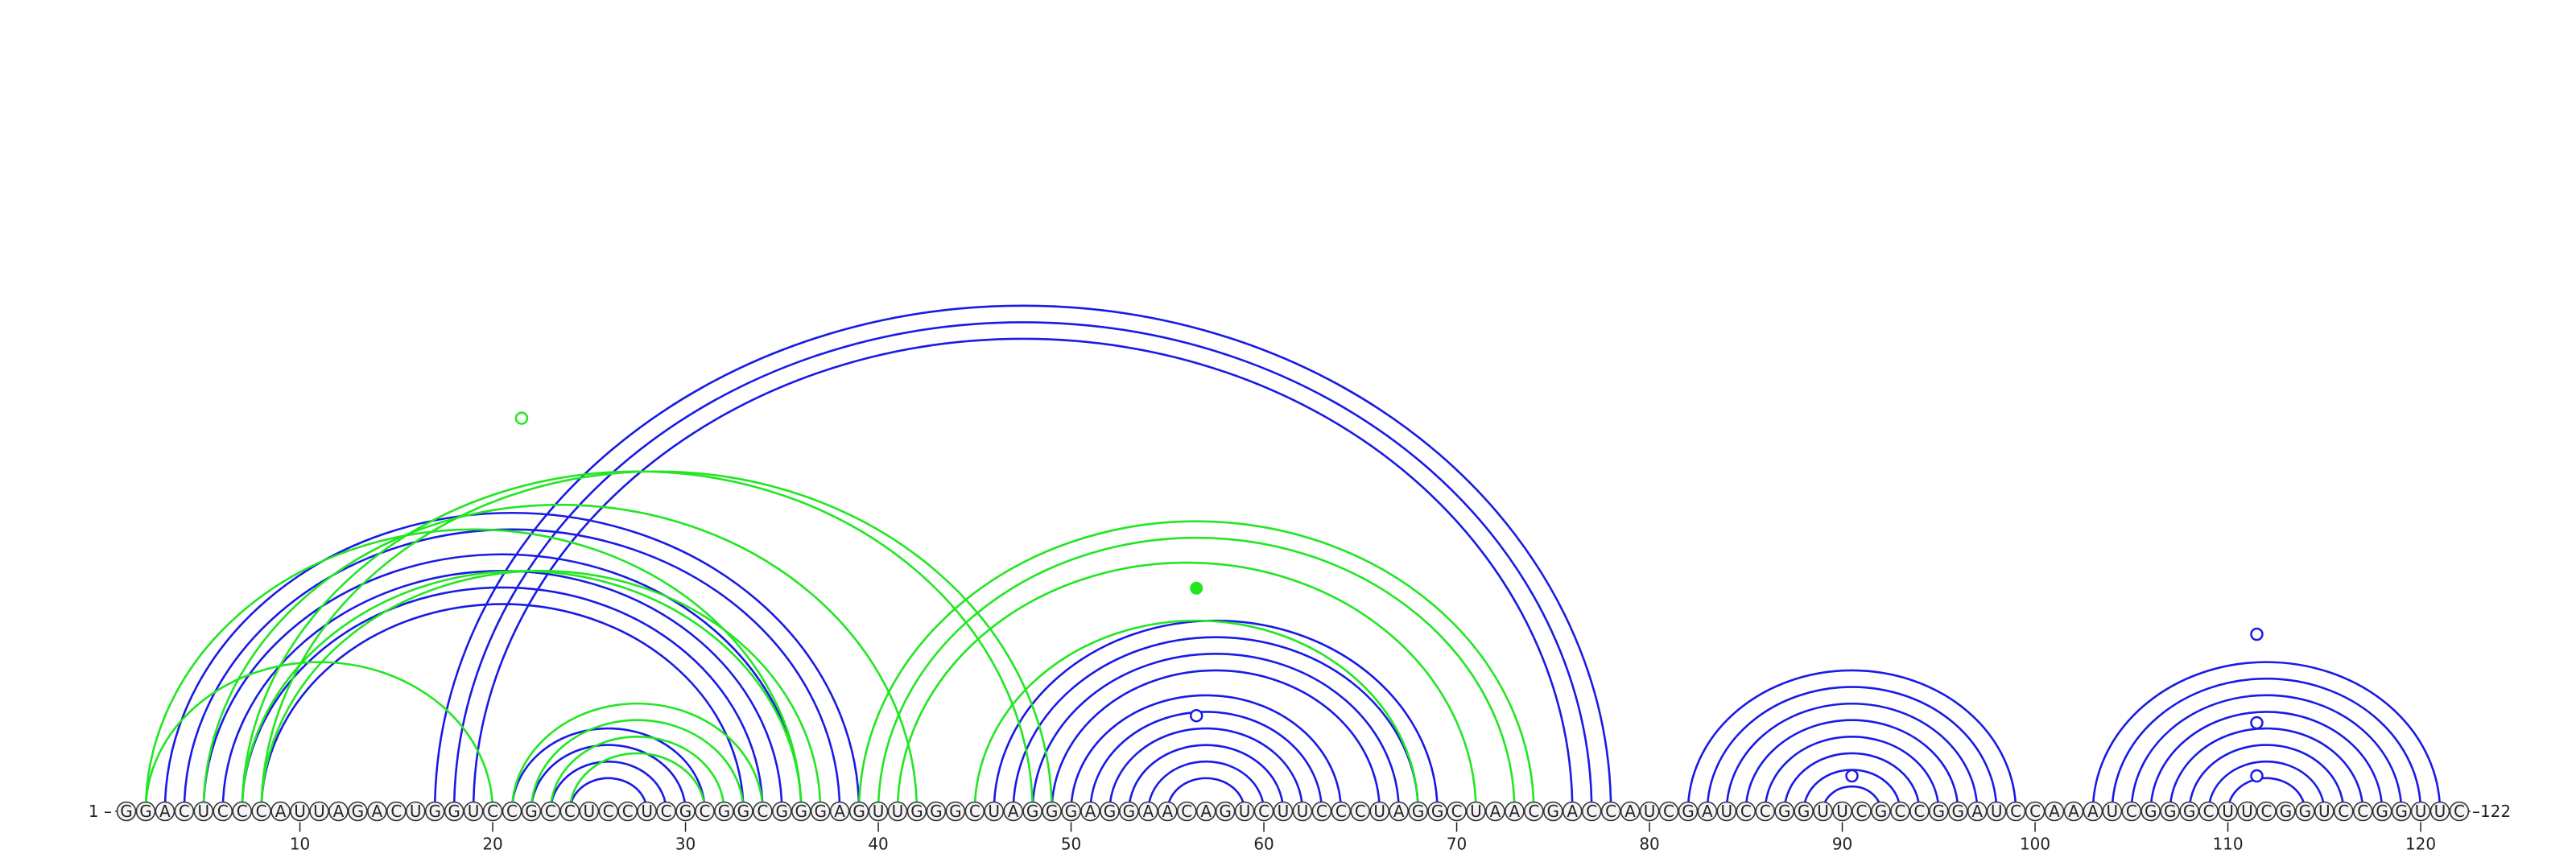  What do you see at coordinates (1726, 811) in the screenshot?
I see `nucleotide-84: U` at bounding box center [1726, 811].